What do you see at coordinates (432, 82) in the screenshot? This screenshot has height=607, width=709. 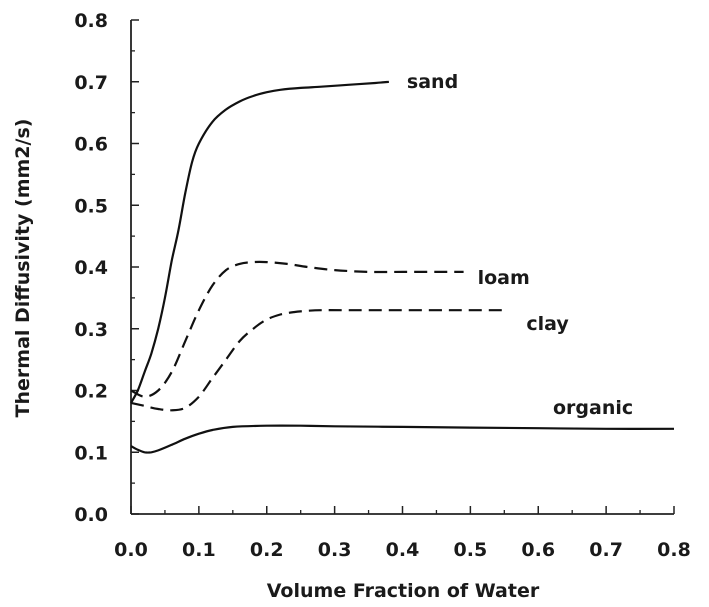 I see `series-label-sand: sand` at bounding box center [432, 82].